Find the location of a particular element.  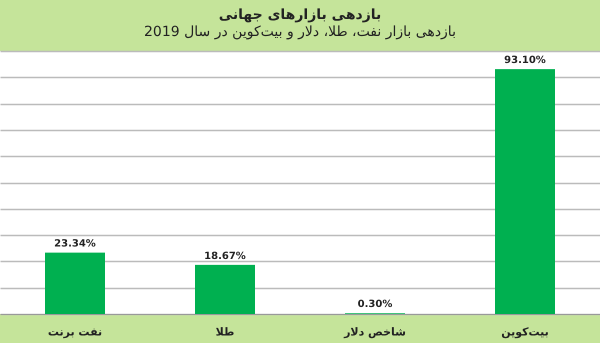

x-tick-label: طلا is located at coordinates (225, 332).